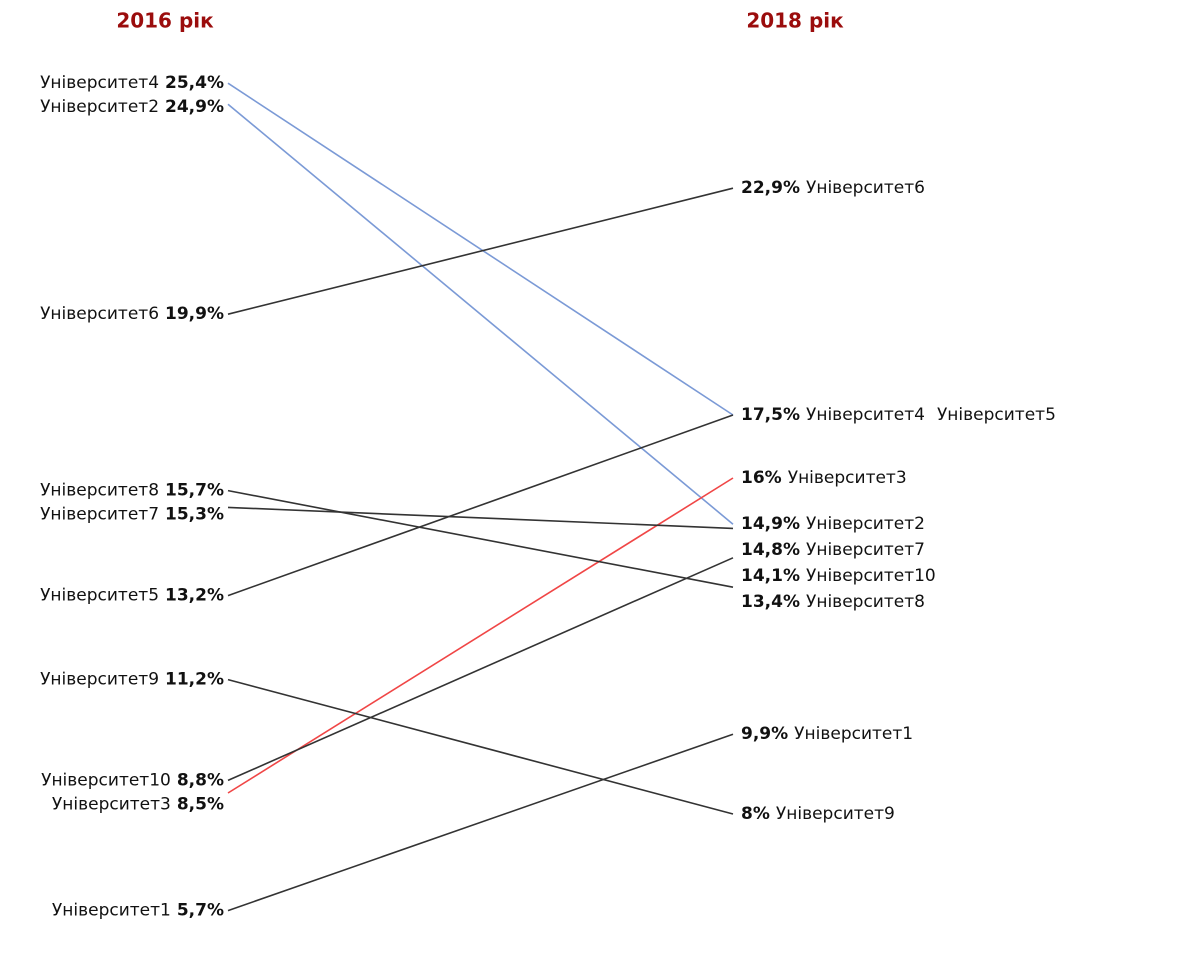 The width and height of the screenshot is (1182, 958). I want to click on left-label: Університет3 8,5%, so click(138, 804).